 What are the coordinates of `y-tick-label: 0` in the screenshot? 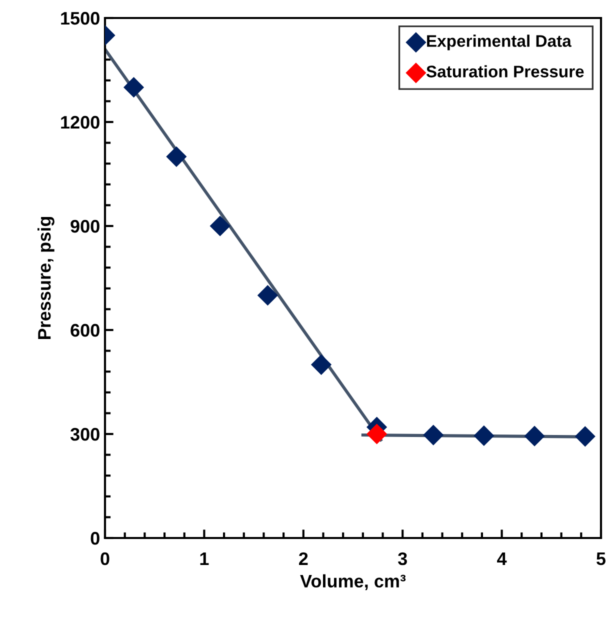 It's located at (95, 538).